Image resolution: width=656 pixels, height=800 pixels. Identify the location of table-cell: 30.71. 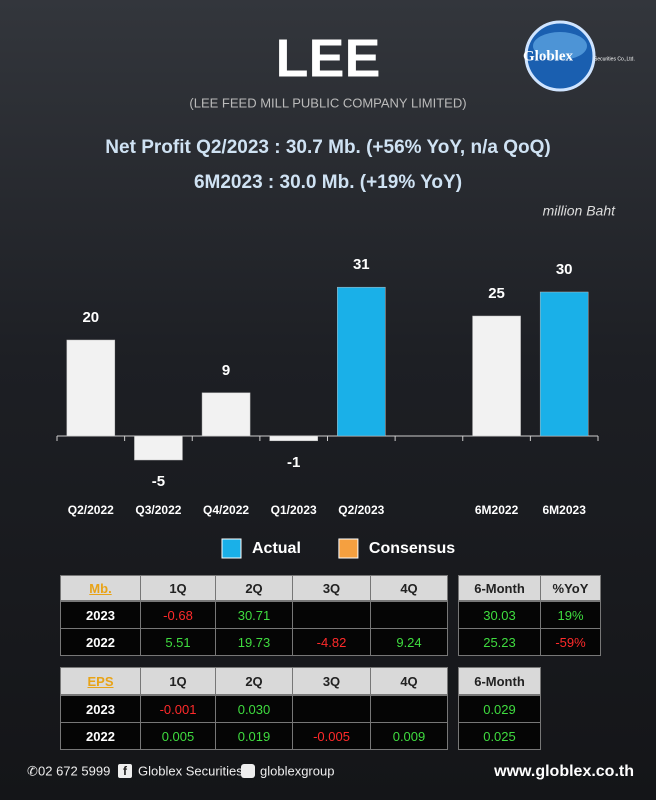
(254, 615).